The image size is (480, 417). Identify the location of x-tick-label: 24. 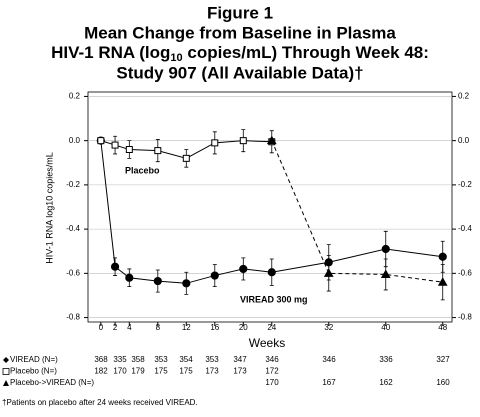
(271, 327).